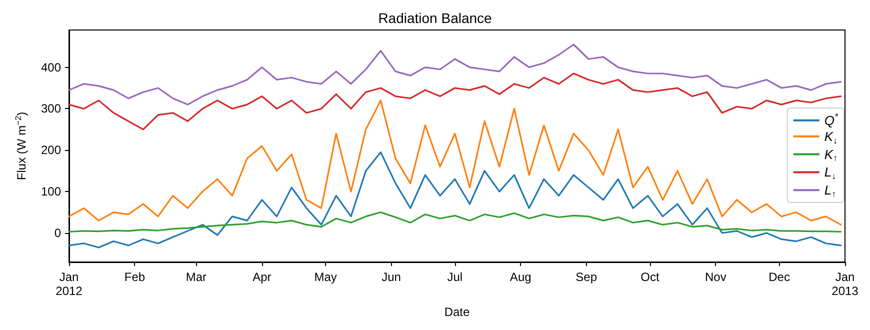 The height and width of the screenshot is (330, 870). Describe the element at coordinates (845, 284) in the screenshot. I see `x-tick-label: Jan 2013` at that location.